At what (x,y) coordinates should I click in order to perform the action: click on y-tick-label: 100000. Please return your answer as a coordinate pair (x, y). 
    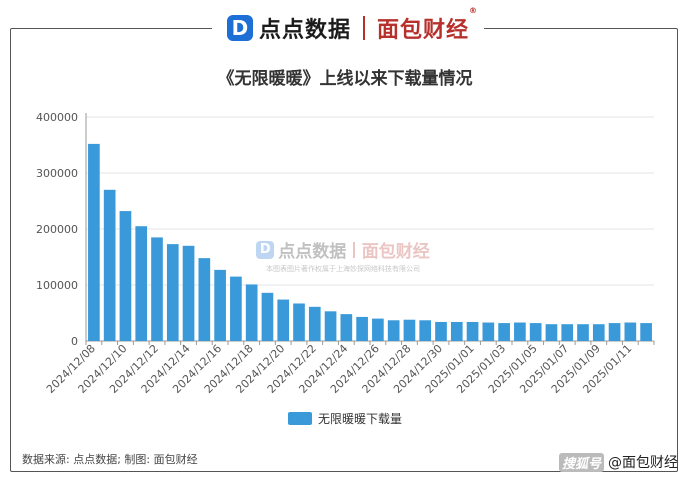
    Looking at the image, I should click on (57, 285).